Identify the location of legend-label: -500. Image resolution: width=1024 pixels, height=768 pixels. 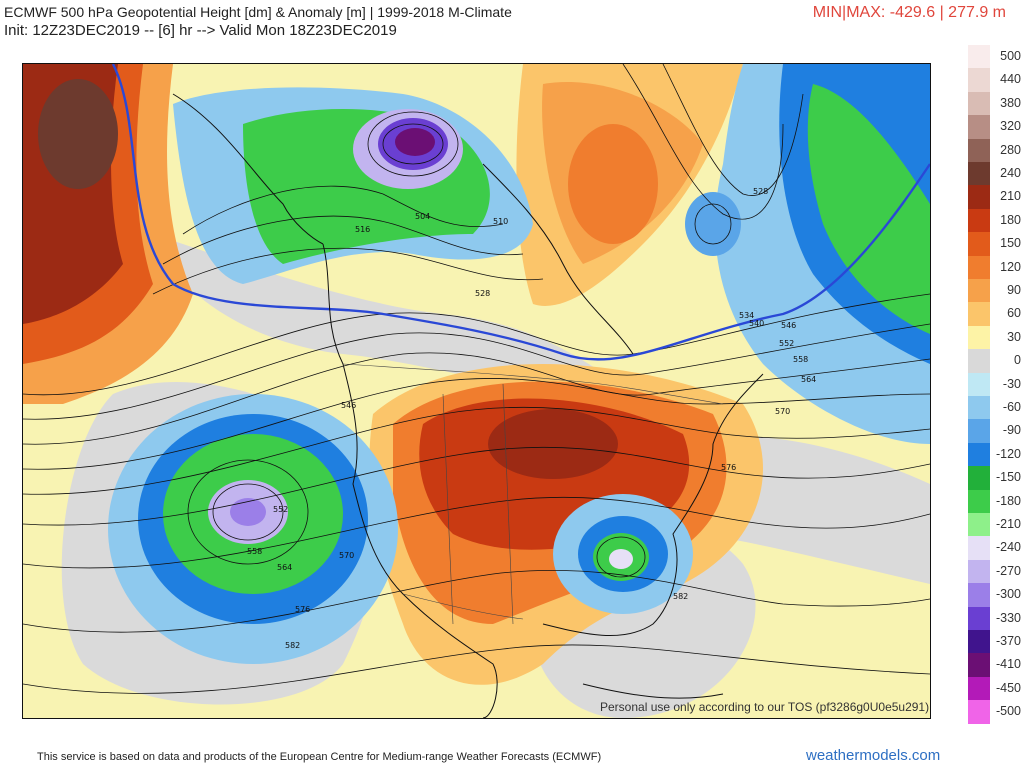
(1008, 711).